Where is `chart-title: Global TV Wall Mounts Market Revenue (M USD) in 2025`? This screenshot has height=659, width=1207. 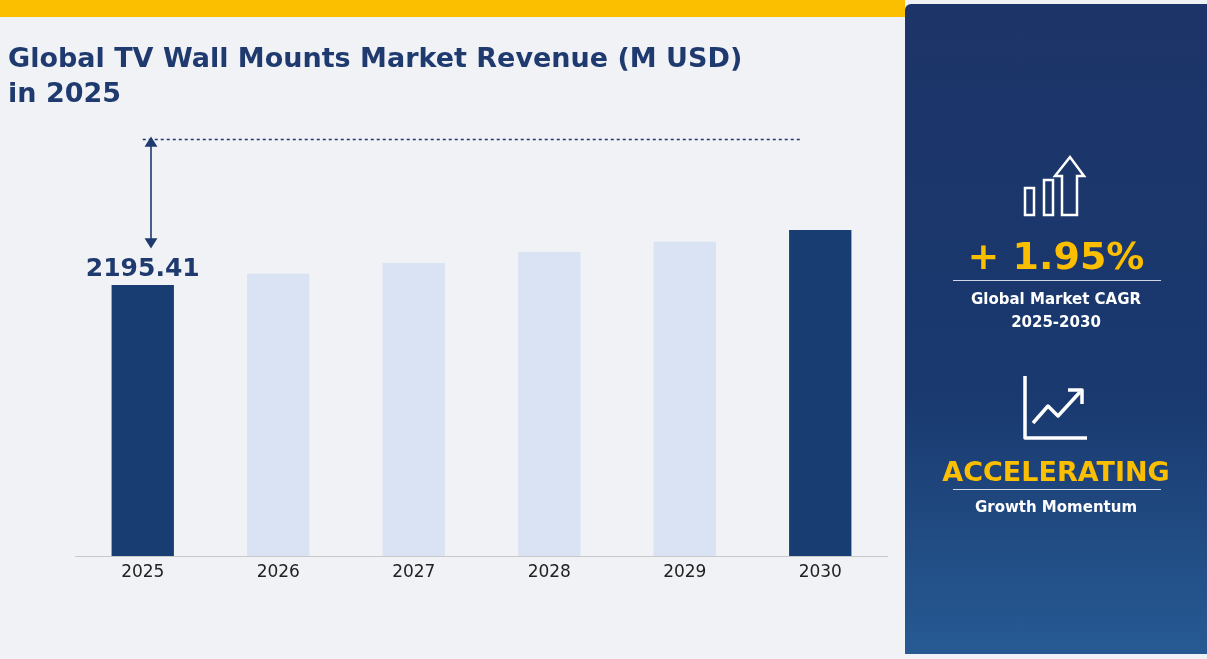 chart-title: Global TV Wall Mounts Market Revenue (M USD) in 2025 is located at coordinates (376, 76).